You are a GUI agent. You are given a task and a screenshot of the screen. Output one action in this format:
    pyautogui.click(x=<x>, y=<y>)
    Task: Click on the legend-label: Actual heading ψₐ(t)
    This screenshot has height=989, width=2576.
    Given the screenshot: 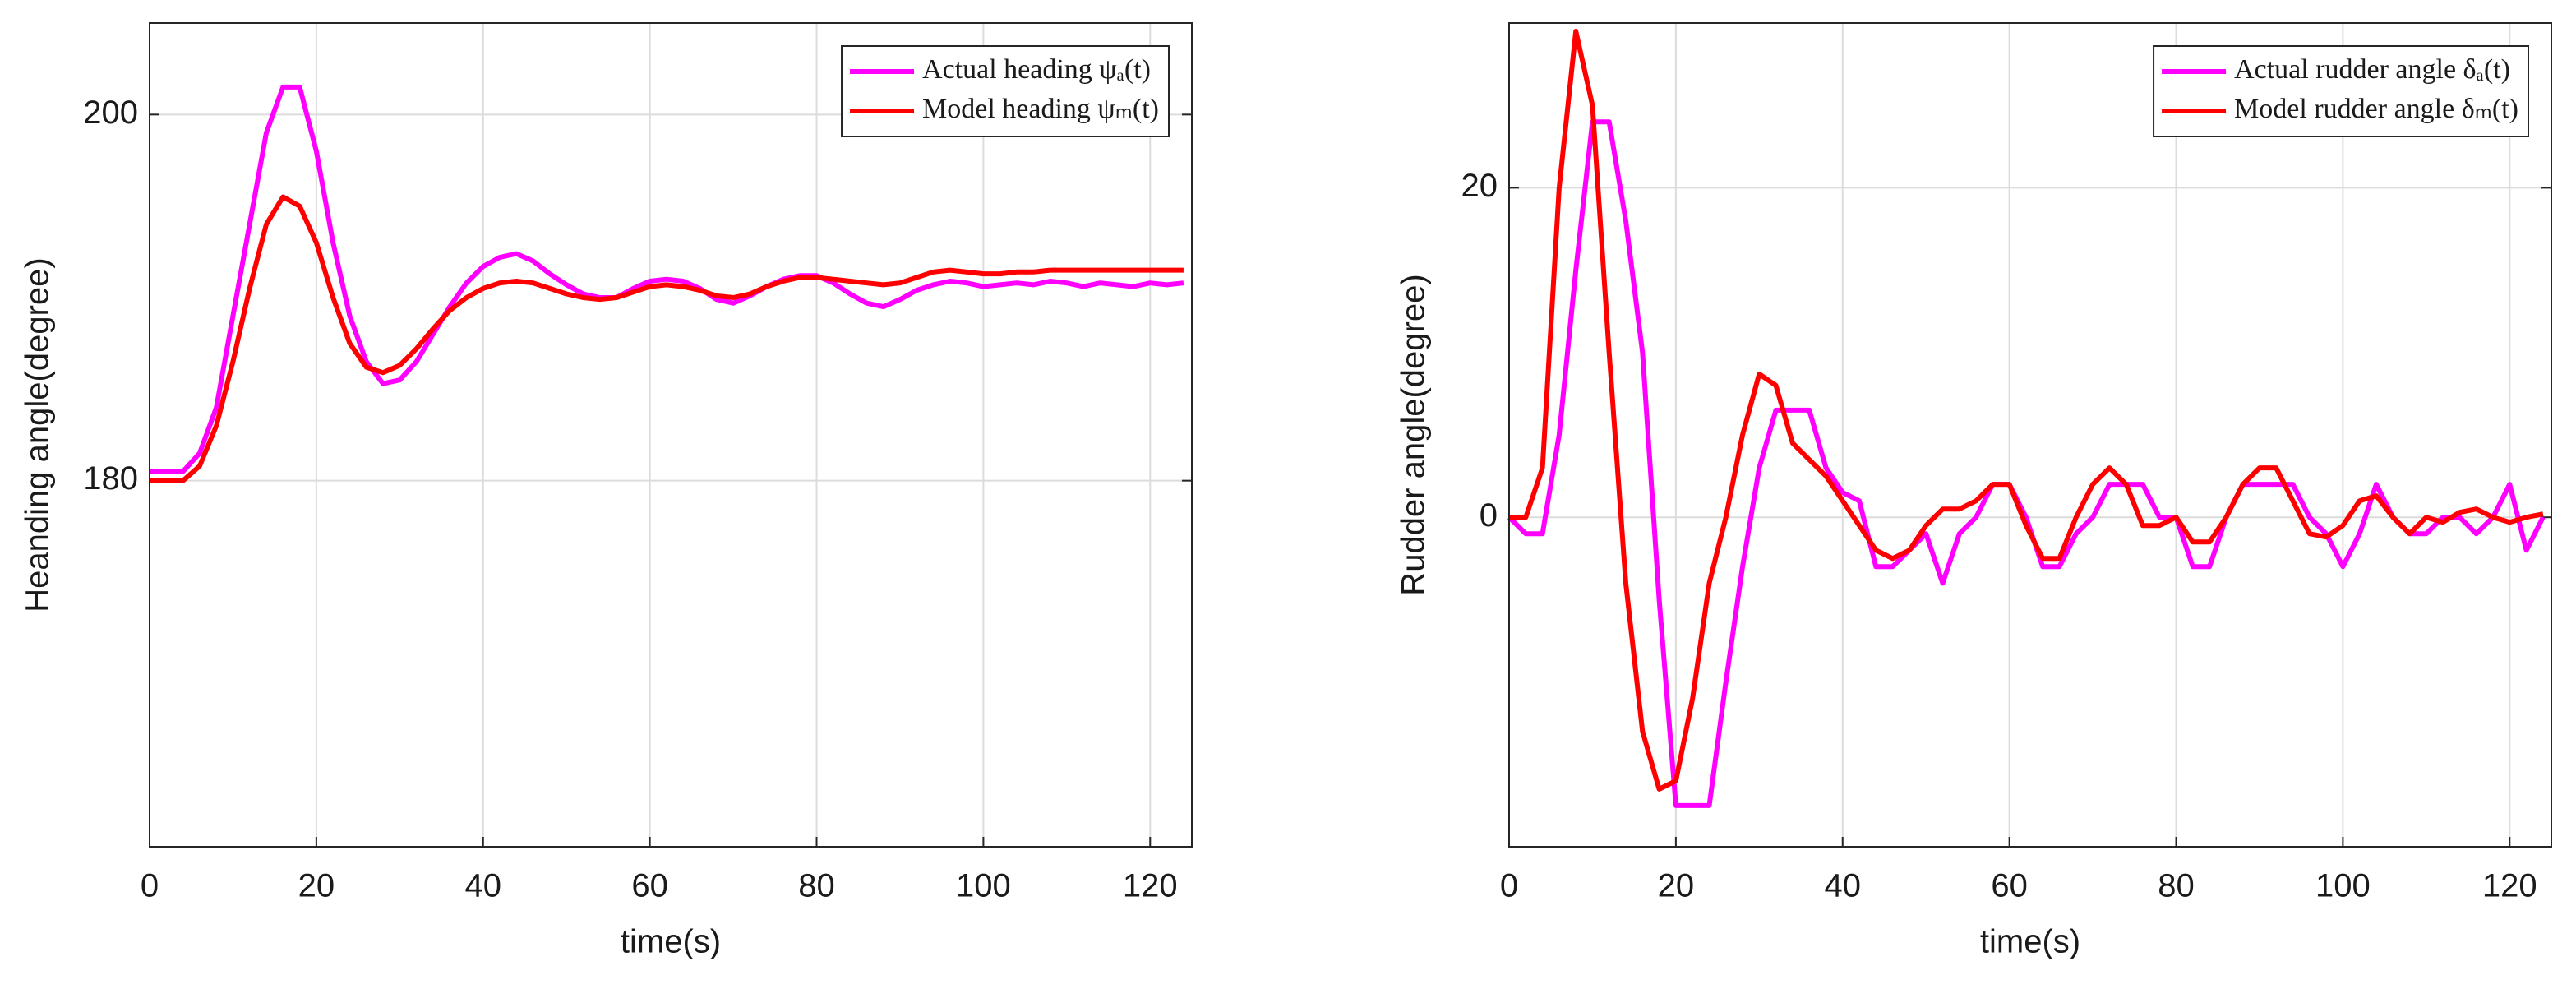 What is the action you would take?
    pyautogui.click(x=1036, y=69)
    